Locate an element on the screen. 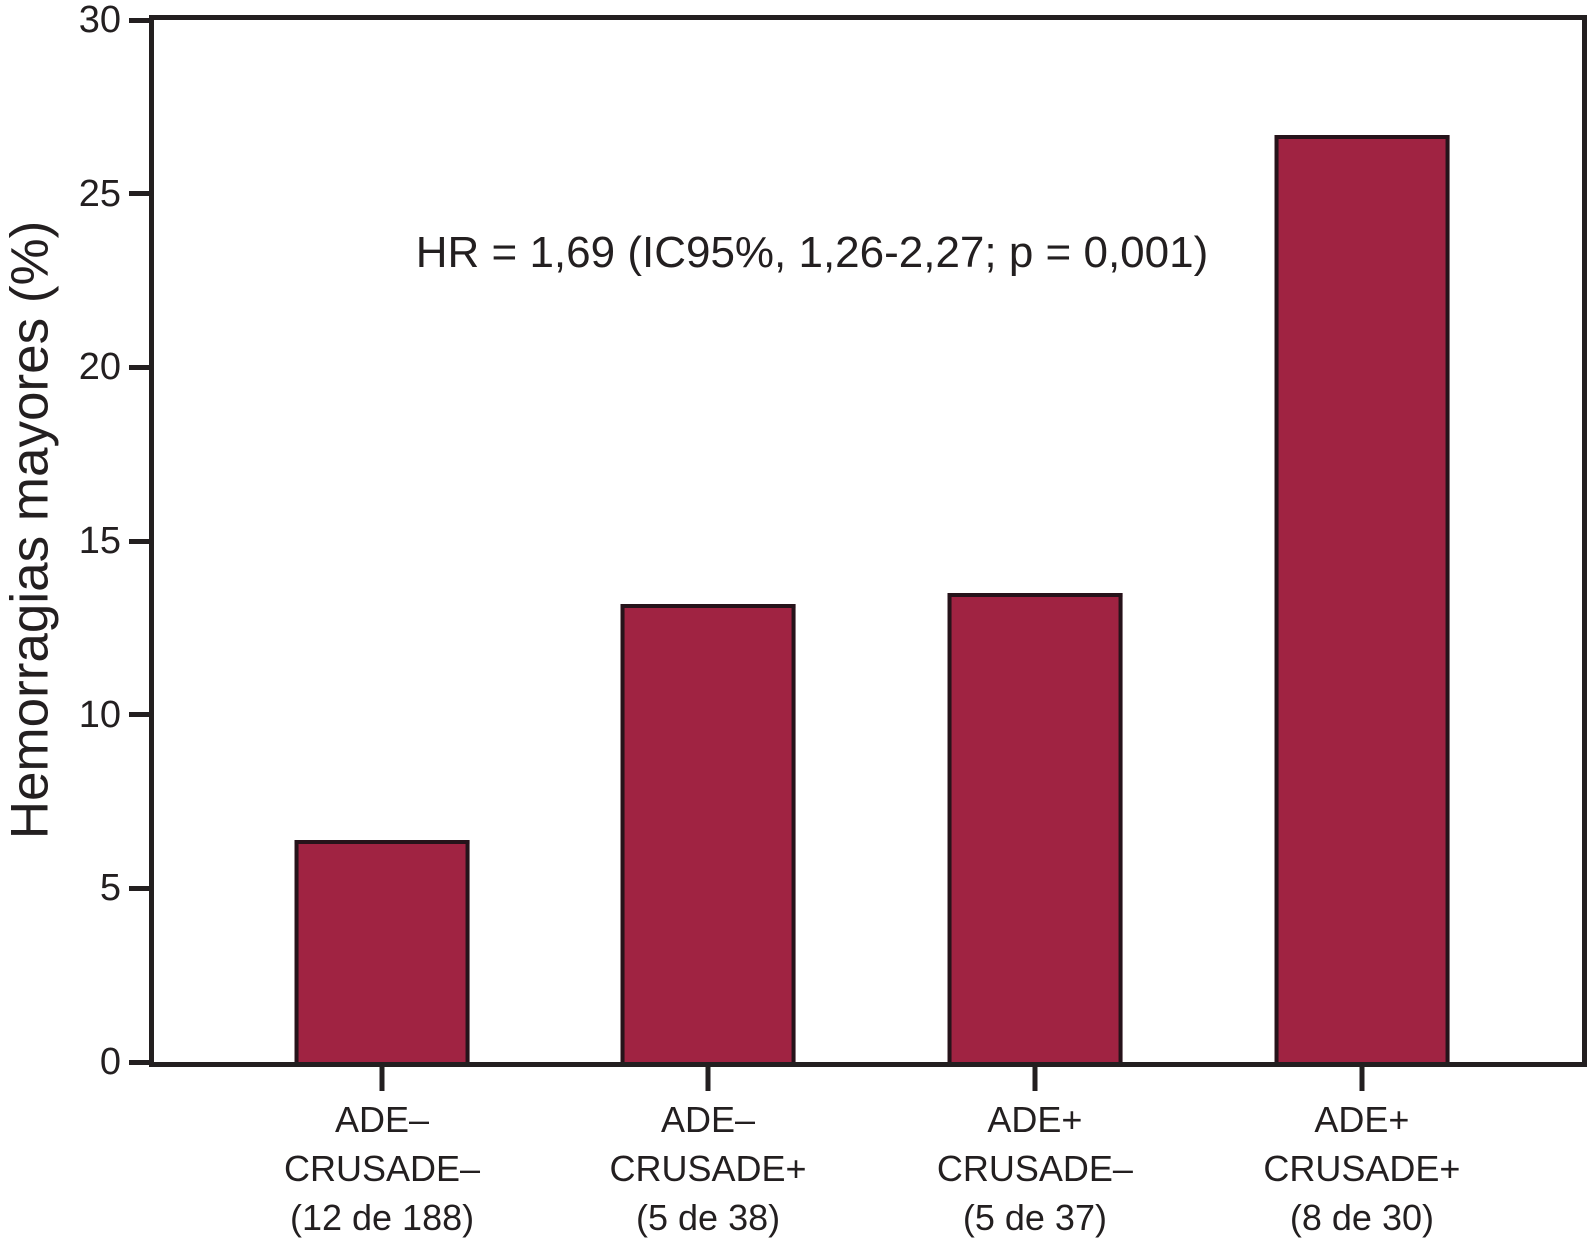 Image resolution: width=1595 pixels, height=1249 pixels. y-axis-tick-label: 25 is located at coordinates (99, 193).